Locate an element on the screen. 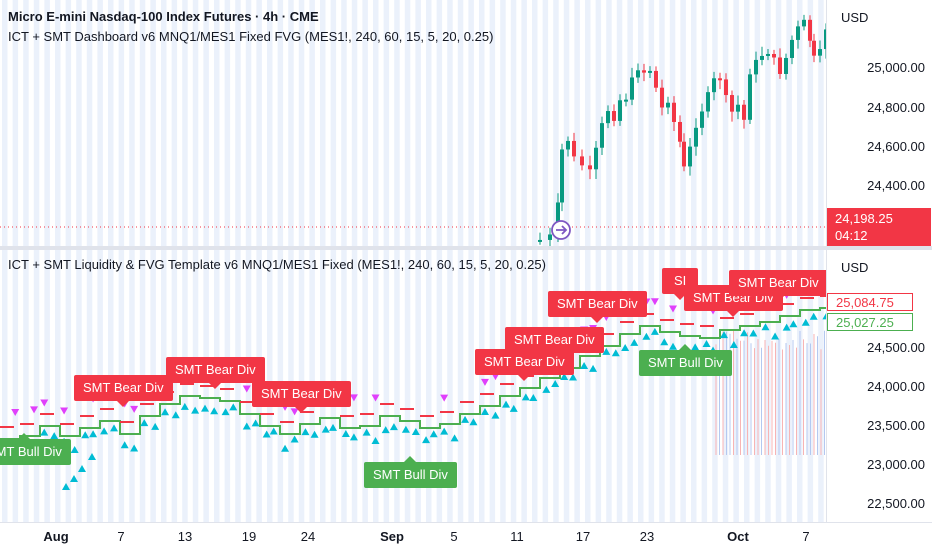  price-tick: 23,500.00 is located at coordinates (896, 425).